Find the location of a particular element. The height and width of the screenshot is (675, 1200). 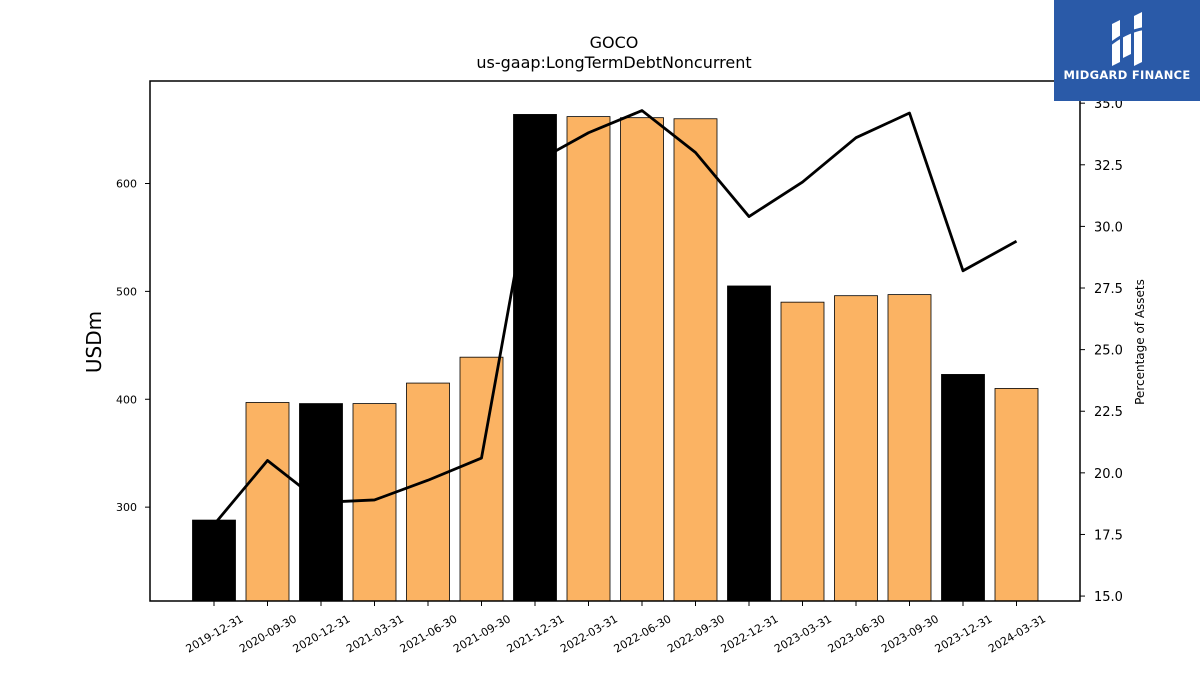

x-tick-label: 2020-09-30 is located at coordinates (268, 633).